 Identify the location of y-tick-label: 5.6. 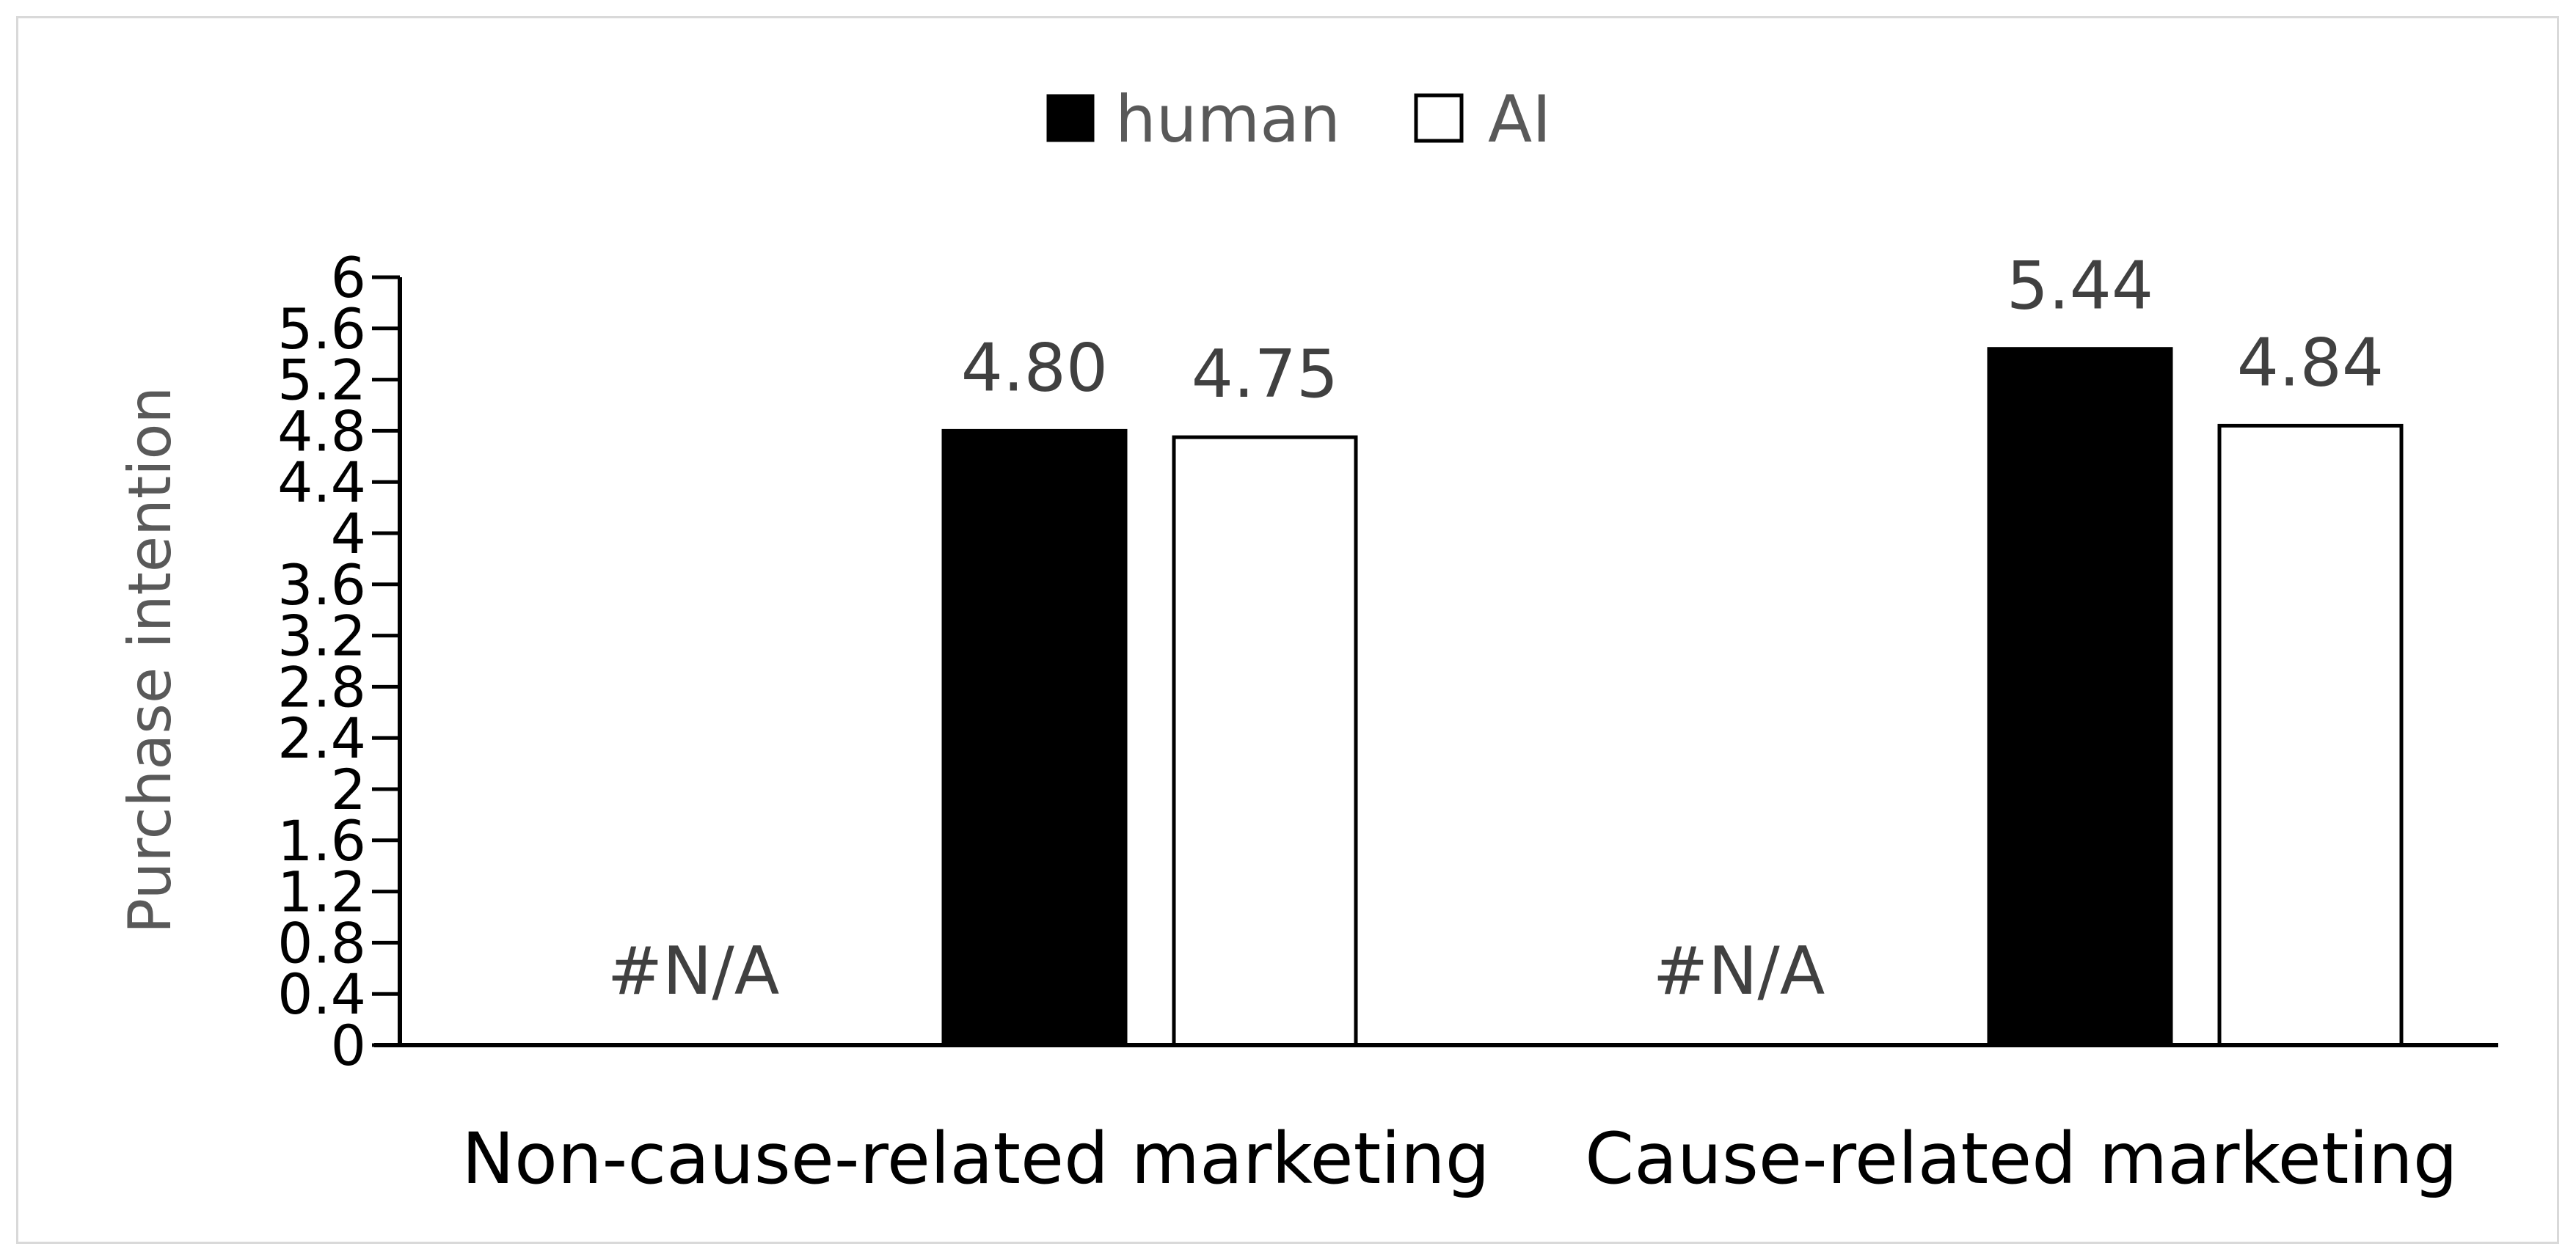
(322, 329).